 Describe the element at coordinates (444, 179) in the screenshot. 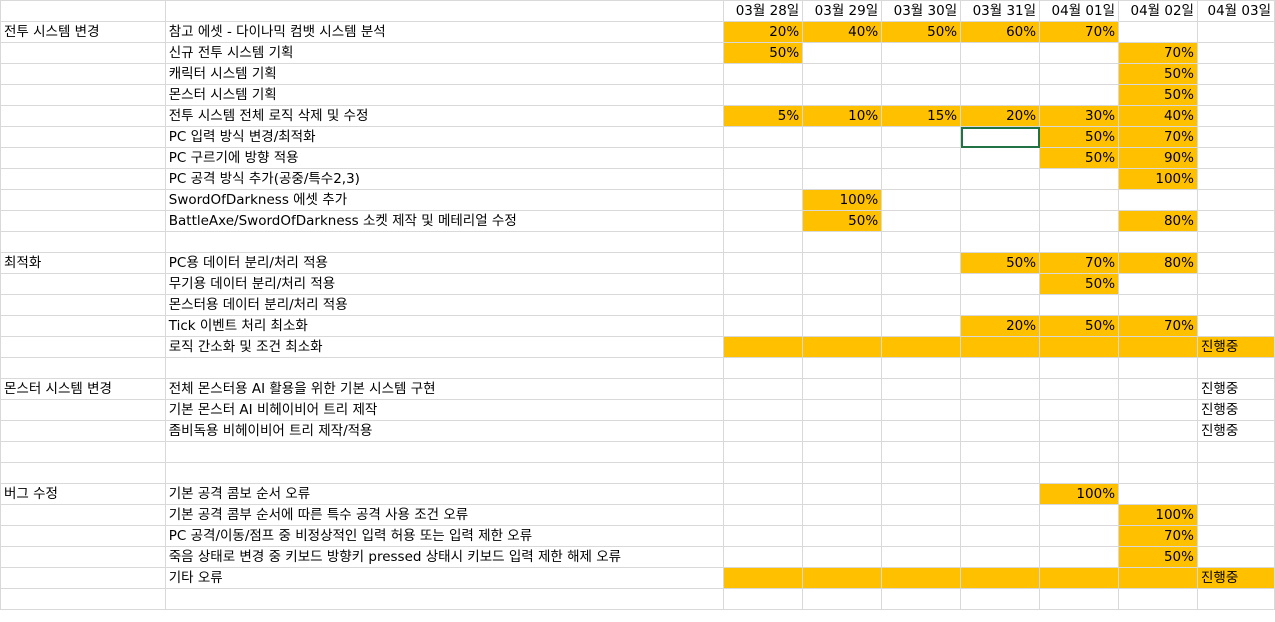

I see `task-cell: PC 공격 방식 추가(공중/특수2,3)` at that location.